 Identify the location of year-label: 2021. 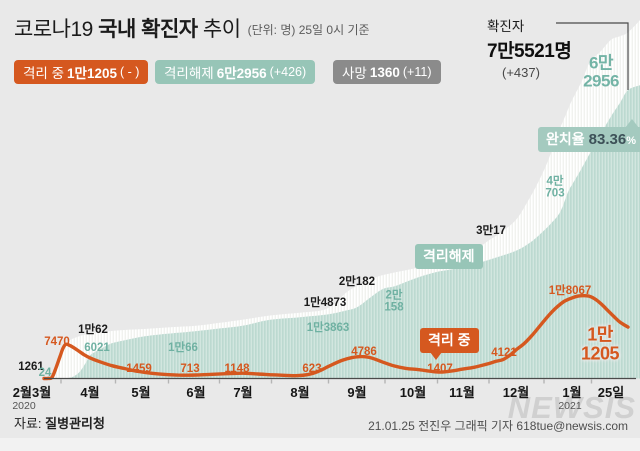
(570, 406).